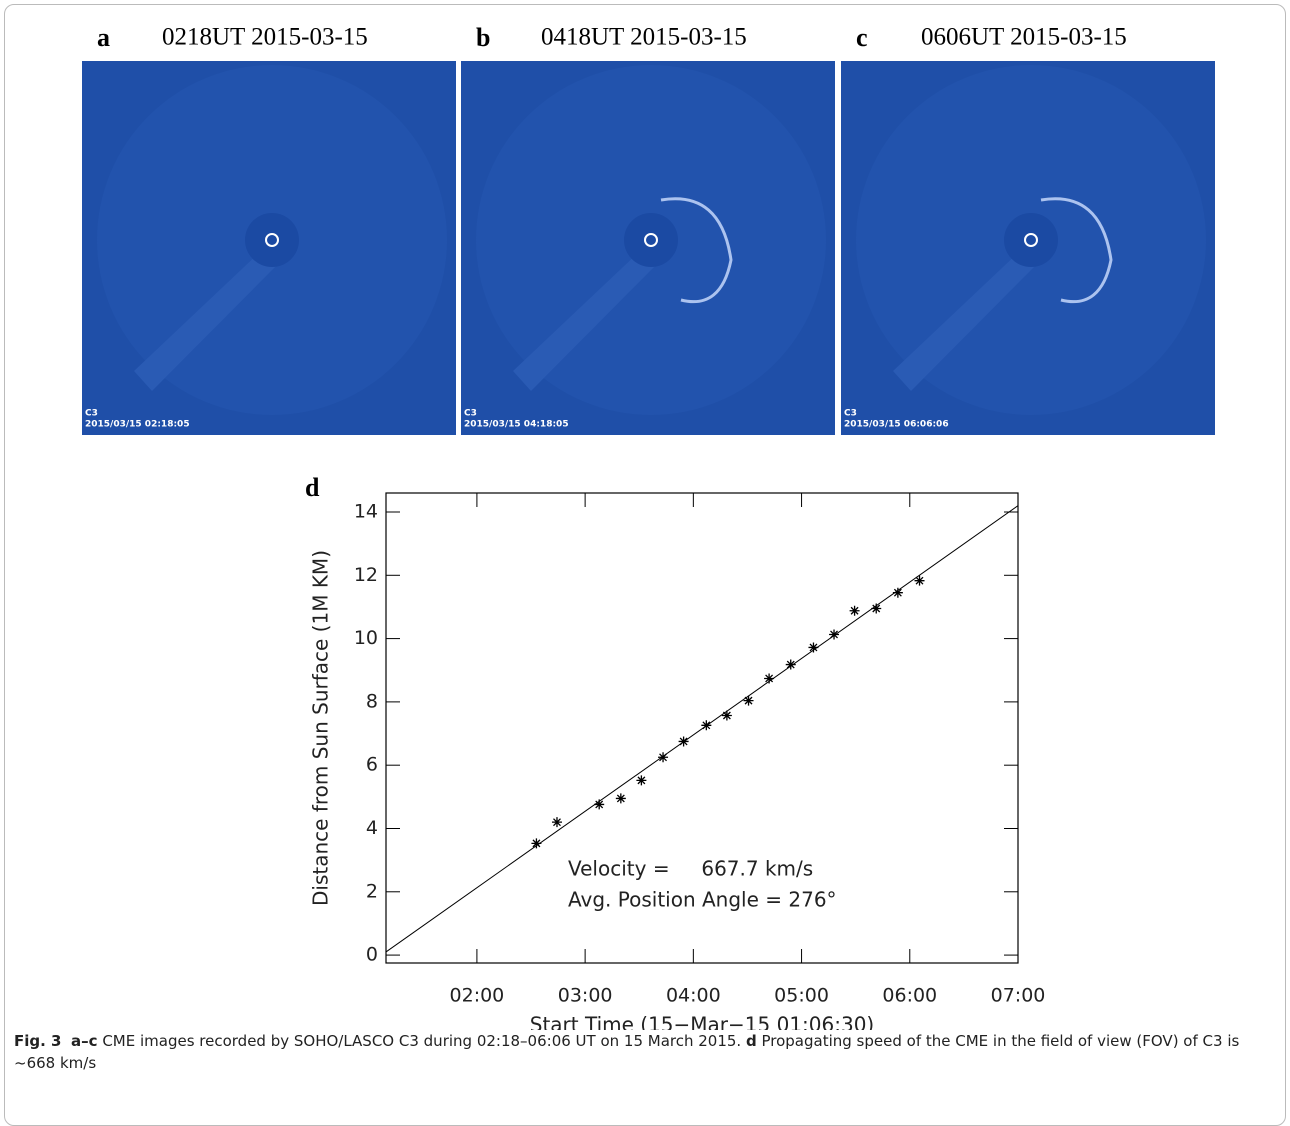 This screenshot has height=1126, width=1290. I want to click on caption-label: a–c, so click(84, 1041).